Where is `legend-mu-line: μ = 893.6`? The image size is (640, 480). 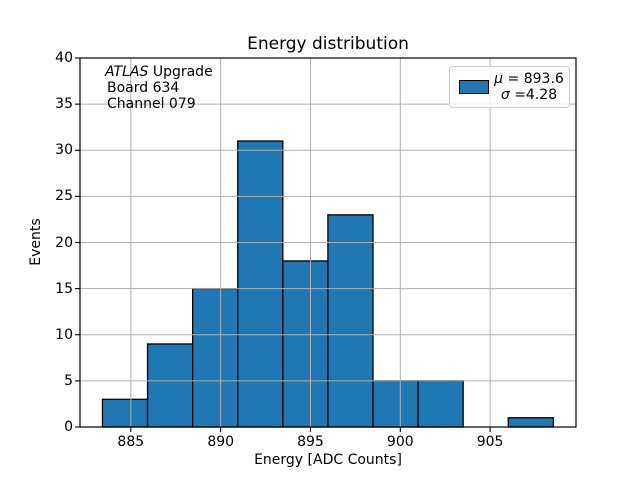
legend-mu-line: μ = 893.6 is located at coordinates (529, 79).